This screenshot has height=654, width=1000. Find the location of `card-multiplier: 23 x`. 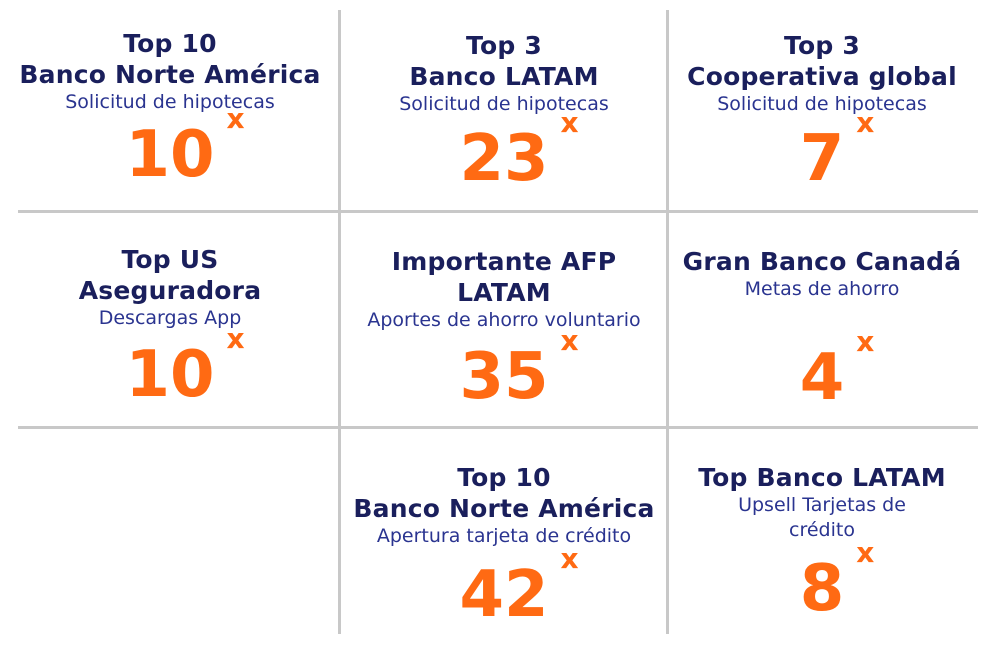

card-multiplier: 23 x is located at coordinates (518, 150).